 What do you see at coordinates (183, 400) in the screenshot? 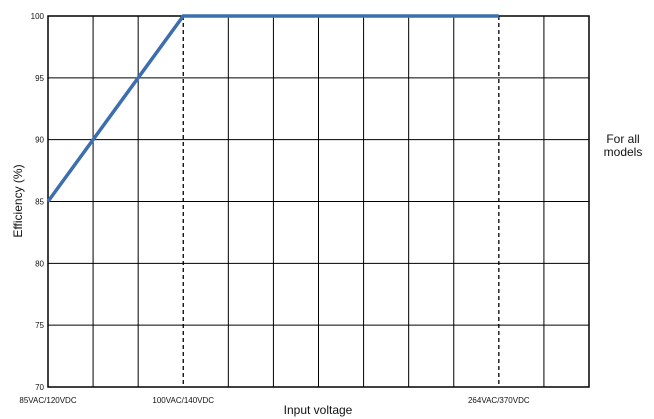
I see `x-tick-label: 100VAC/140VDC` at bounding box center [183, 400].